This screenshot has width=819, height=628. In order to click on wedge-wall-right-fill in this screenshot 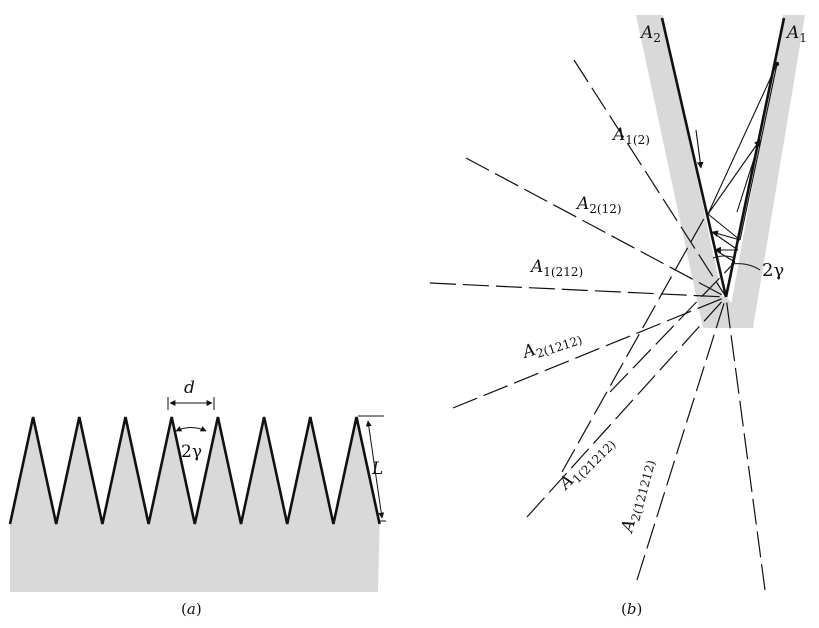, I will do `click(766, 171)`.